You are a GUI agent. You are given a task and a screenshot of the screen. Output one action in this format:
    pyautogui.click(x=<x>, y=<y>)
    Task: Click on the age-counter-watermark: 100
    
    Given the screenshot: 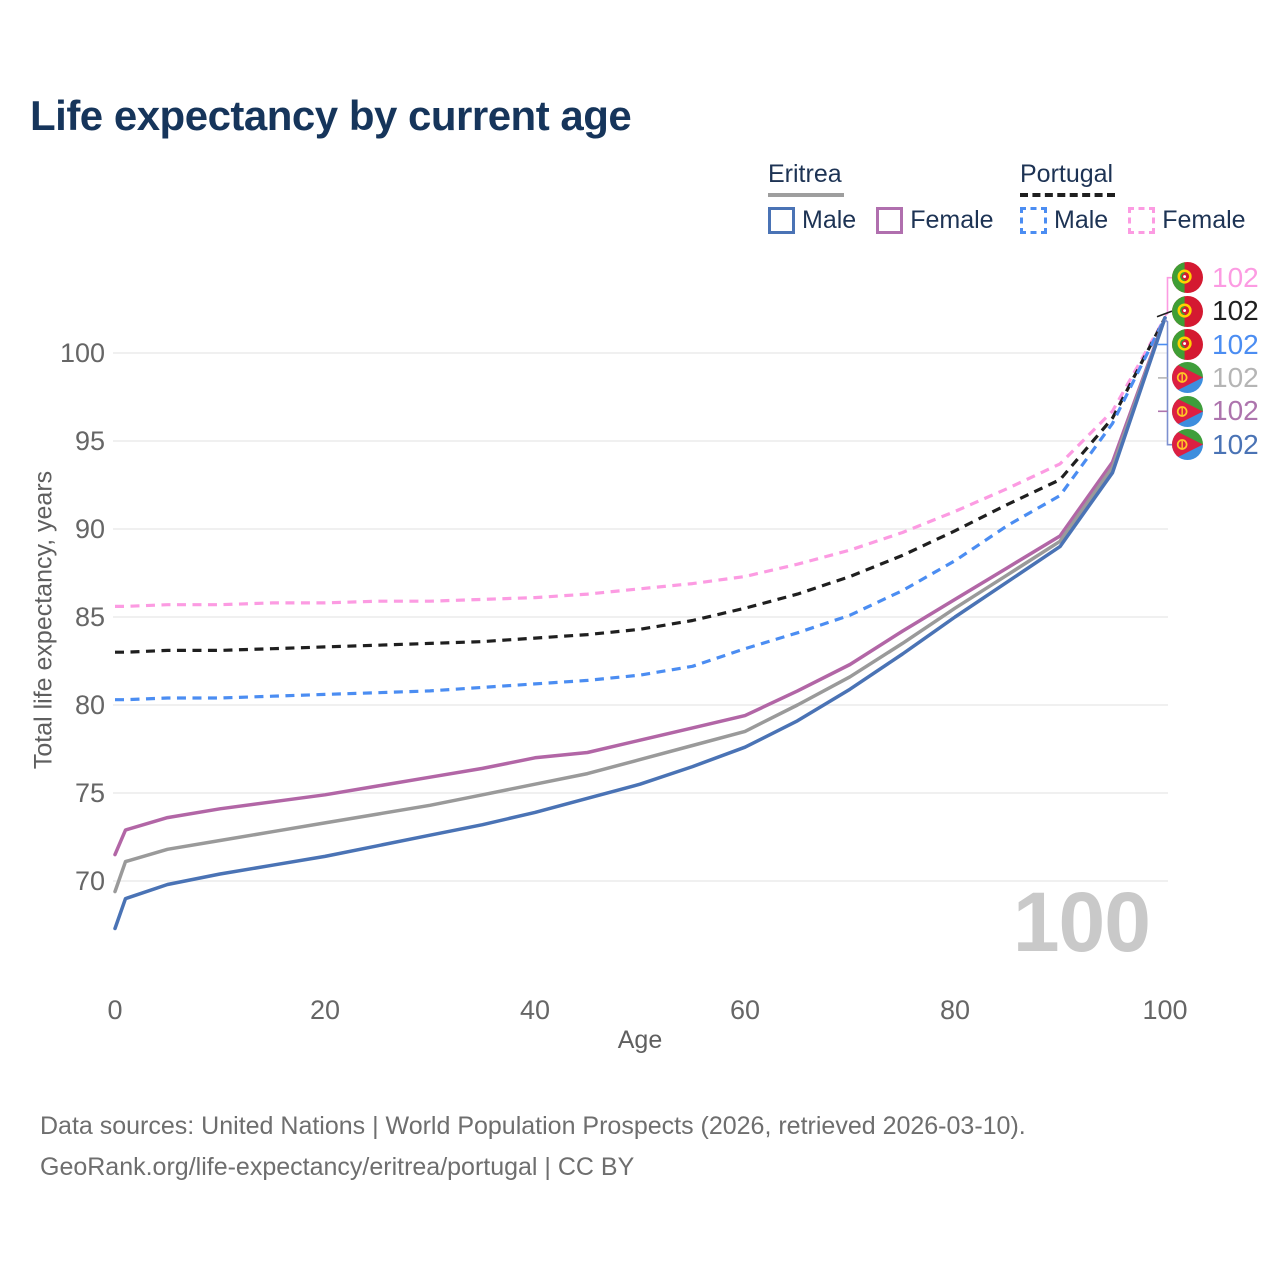 What is the action you would take?
    pyautogui.click(x=1081, y=922)
    